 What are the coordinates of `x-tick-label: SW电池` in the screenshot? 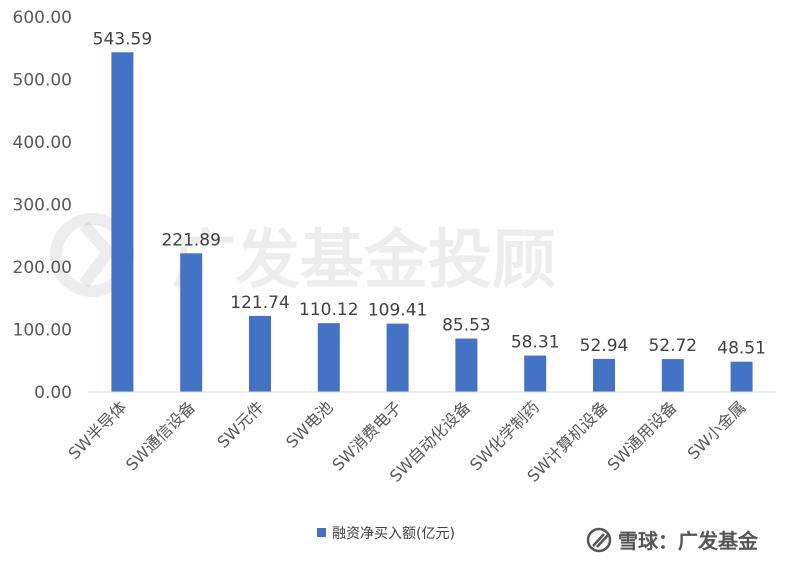 It's located at (309, 424).